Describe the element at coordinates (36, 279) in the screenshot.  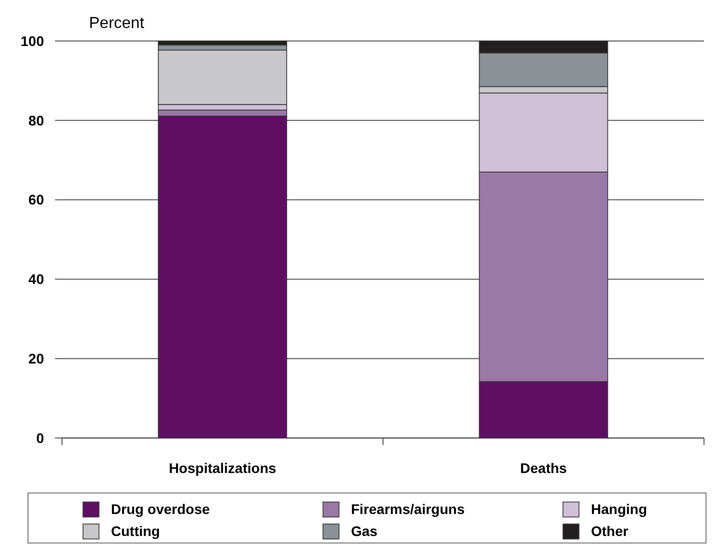
I see `y-tick-label: 40` at that location.